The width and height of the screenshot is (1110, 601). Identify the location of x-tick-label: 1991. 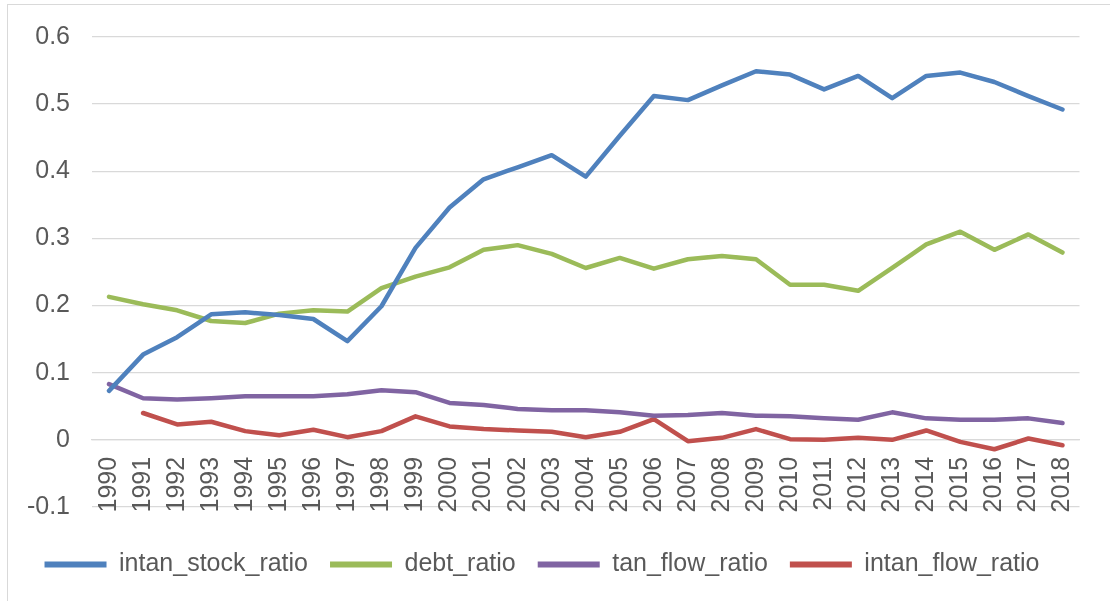
(140, 484).